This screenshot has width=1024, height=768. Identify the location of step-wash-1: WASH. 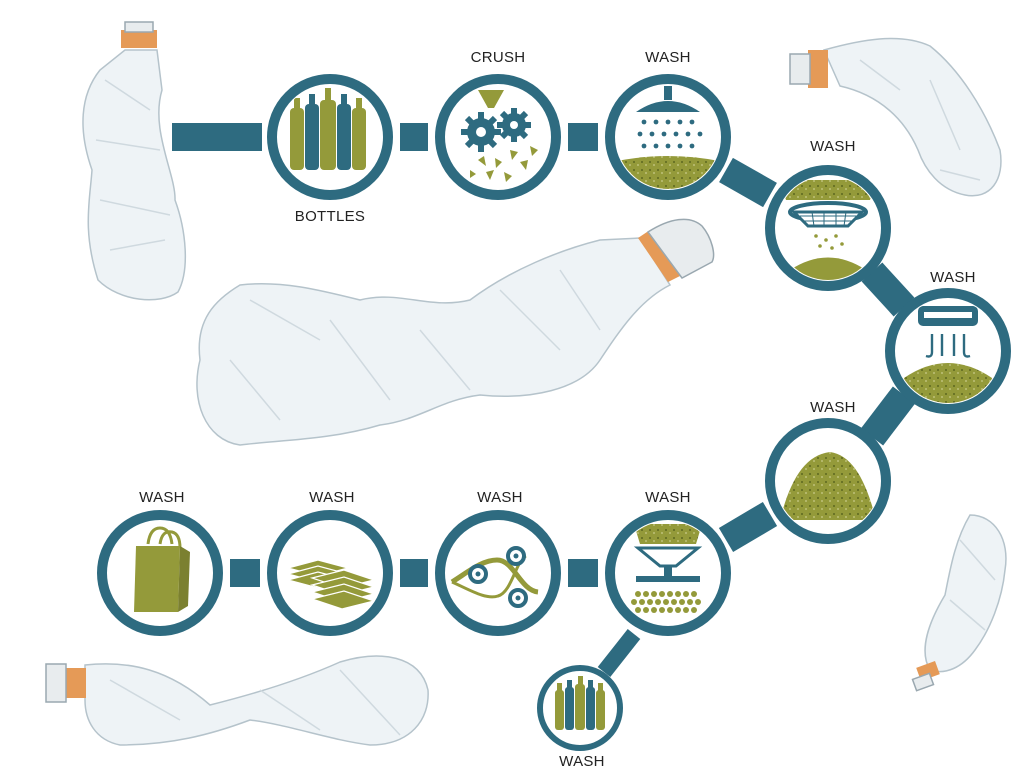
(668, 124).